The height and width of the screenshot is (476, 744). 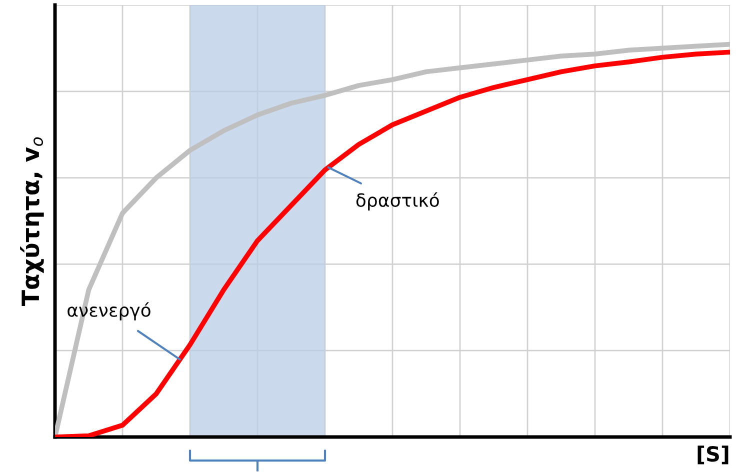 What do you see at coordinates (713, 455) in the screenshot?
I see `x-axis-title: [S]` at bounding box center [713, 455].